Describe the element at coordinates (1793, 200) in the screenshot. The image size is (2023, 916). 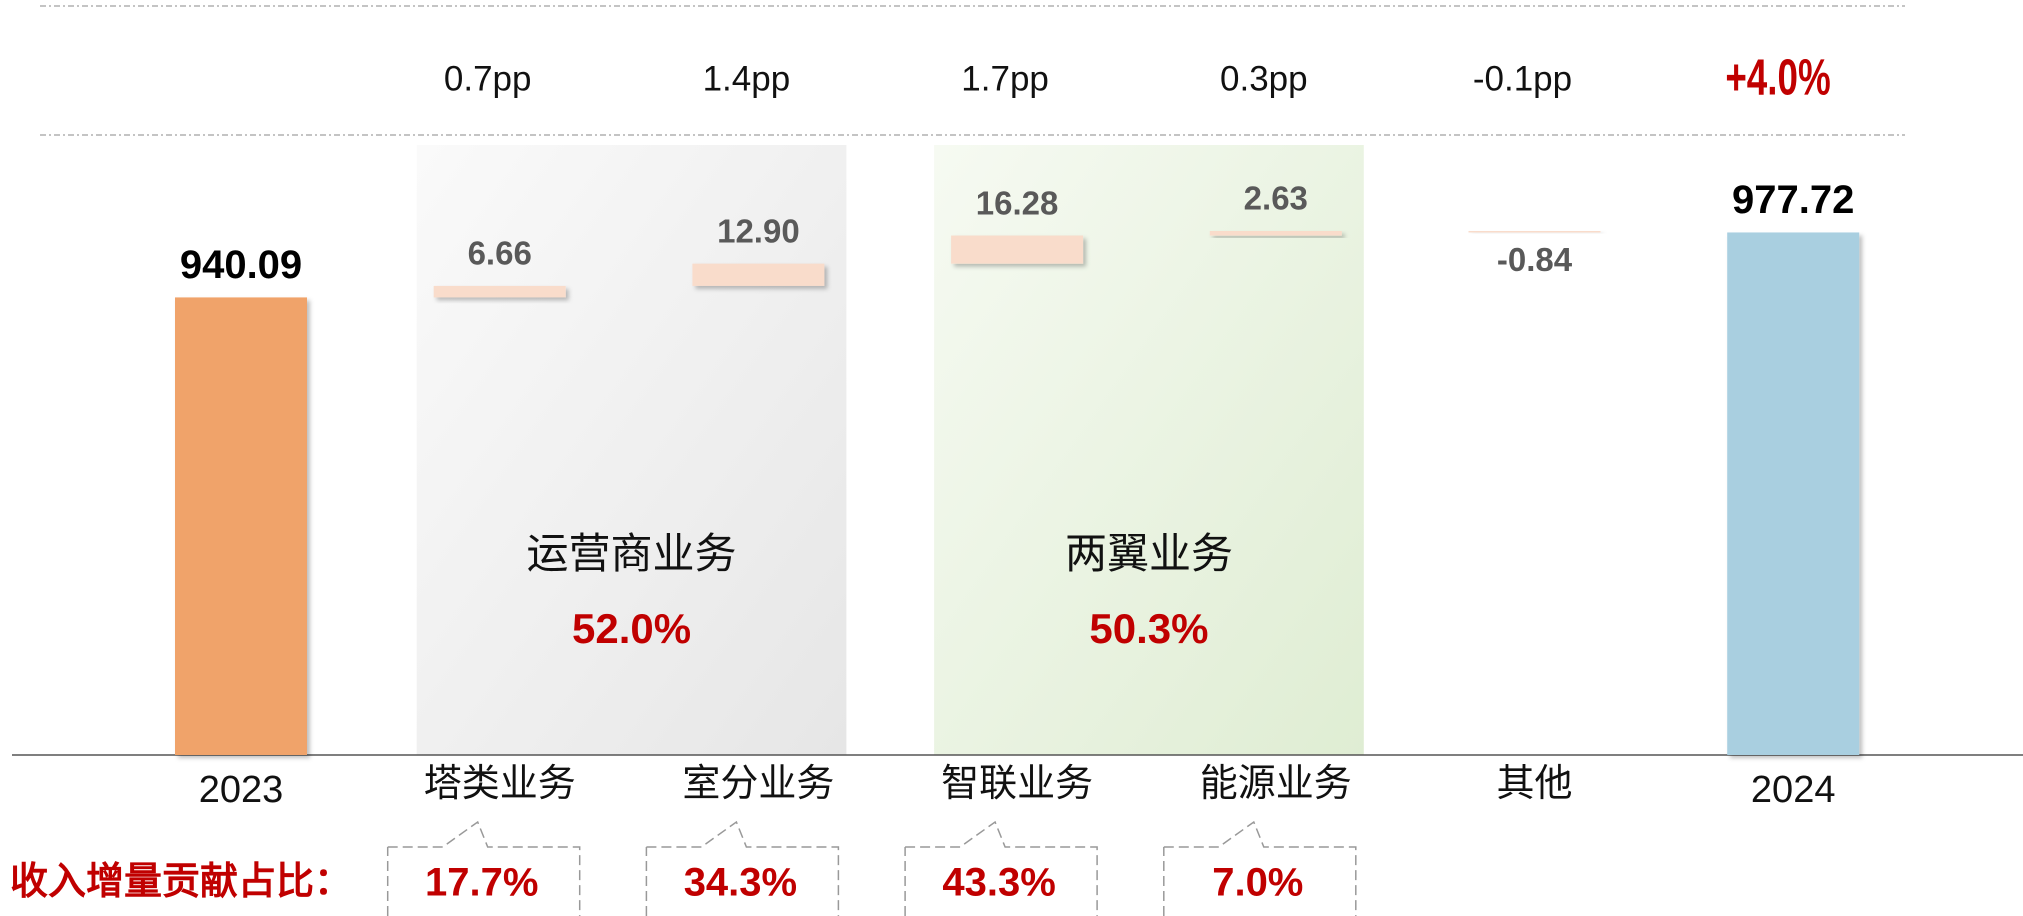
I see `value-label: 977.72` at that location.